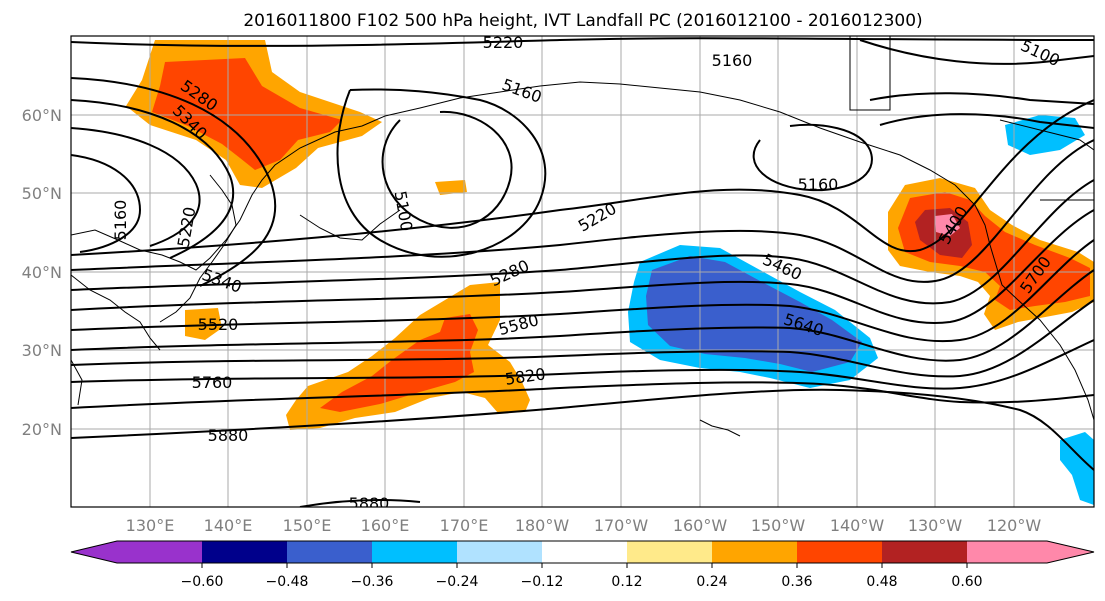 The height and width of the screenshot is (601, 1105). What do you see at coordinates (42, 429) in the screenshot?
I see `lat-label: 20°N` at bounding box center [42, 429].